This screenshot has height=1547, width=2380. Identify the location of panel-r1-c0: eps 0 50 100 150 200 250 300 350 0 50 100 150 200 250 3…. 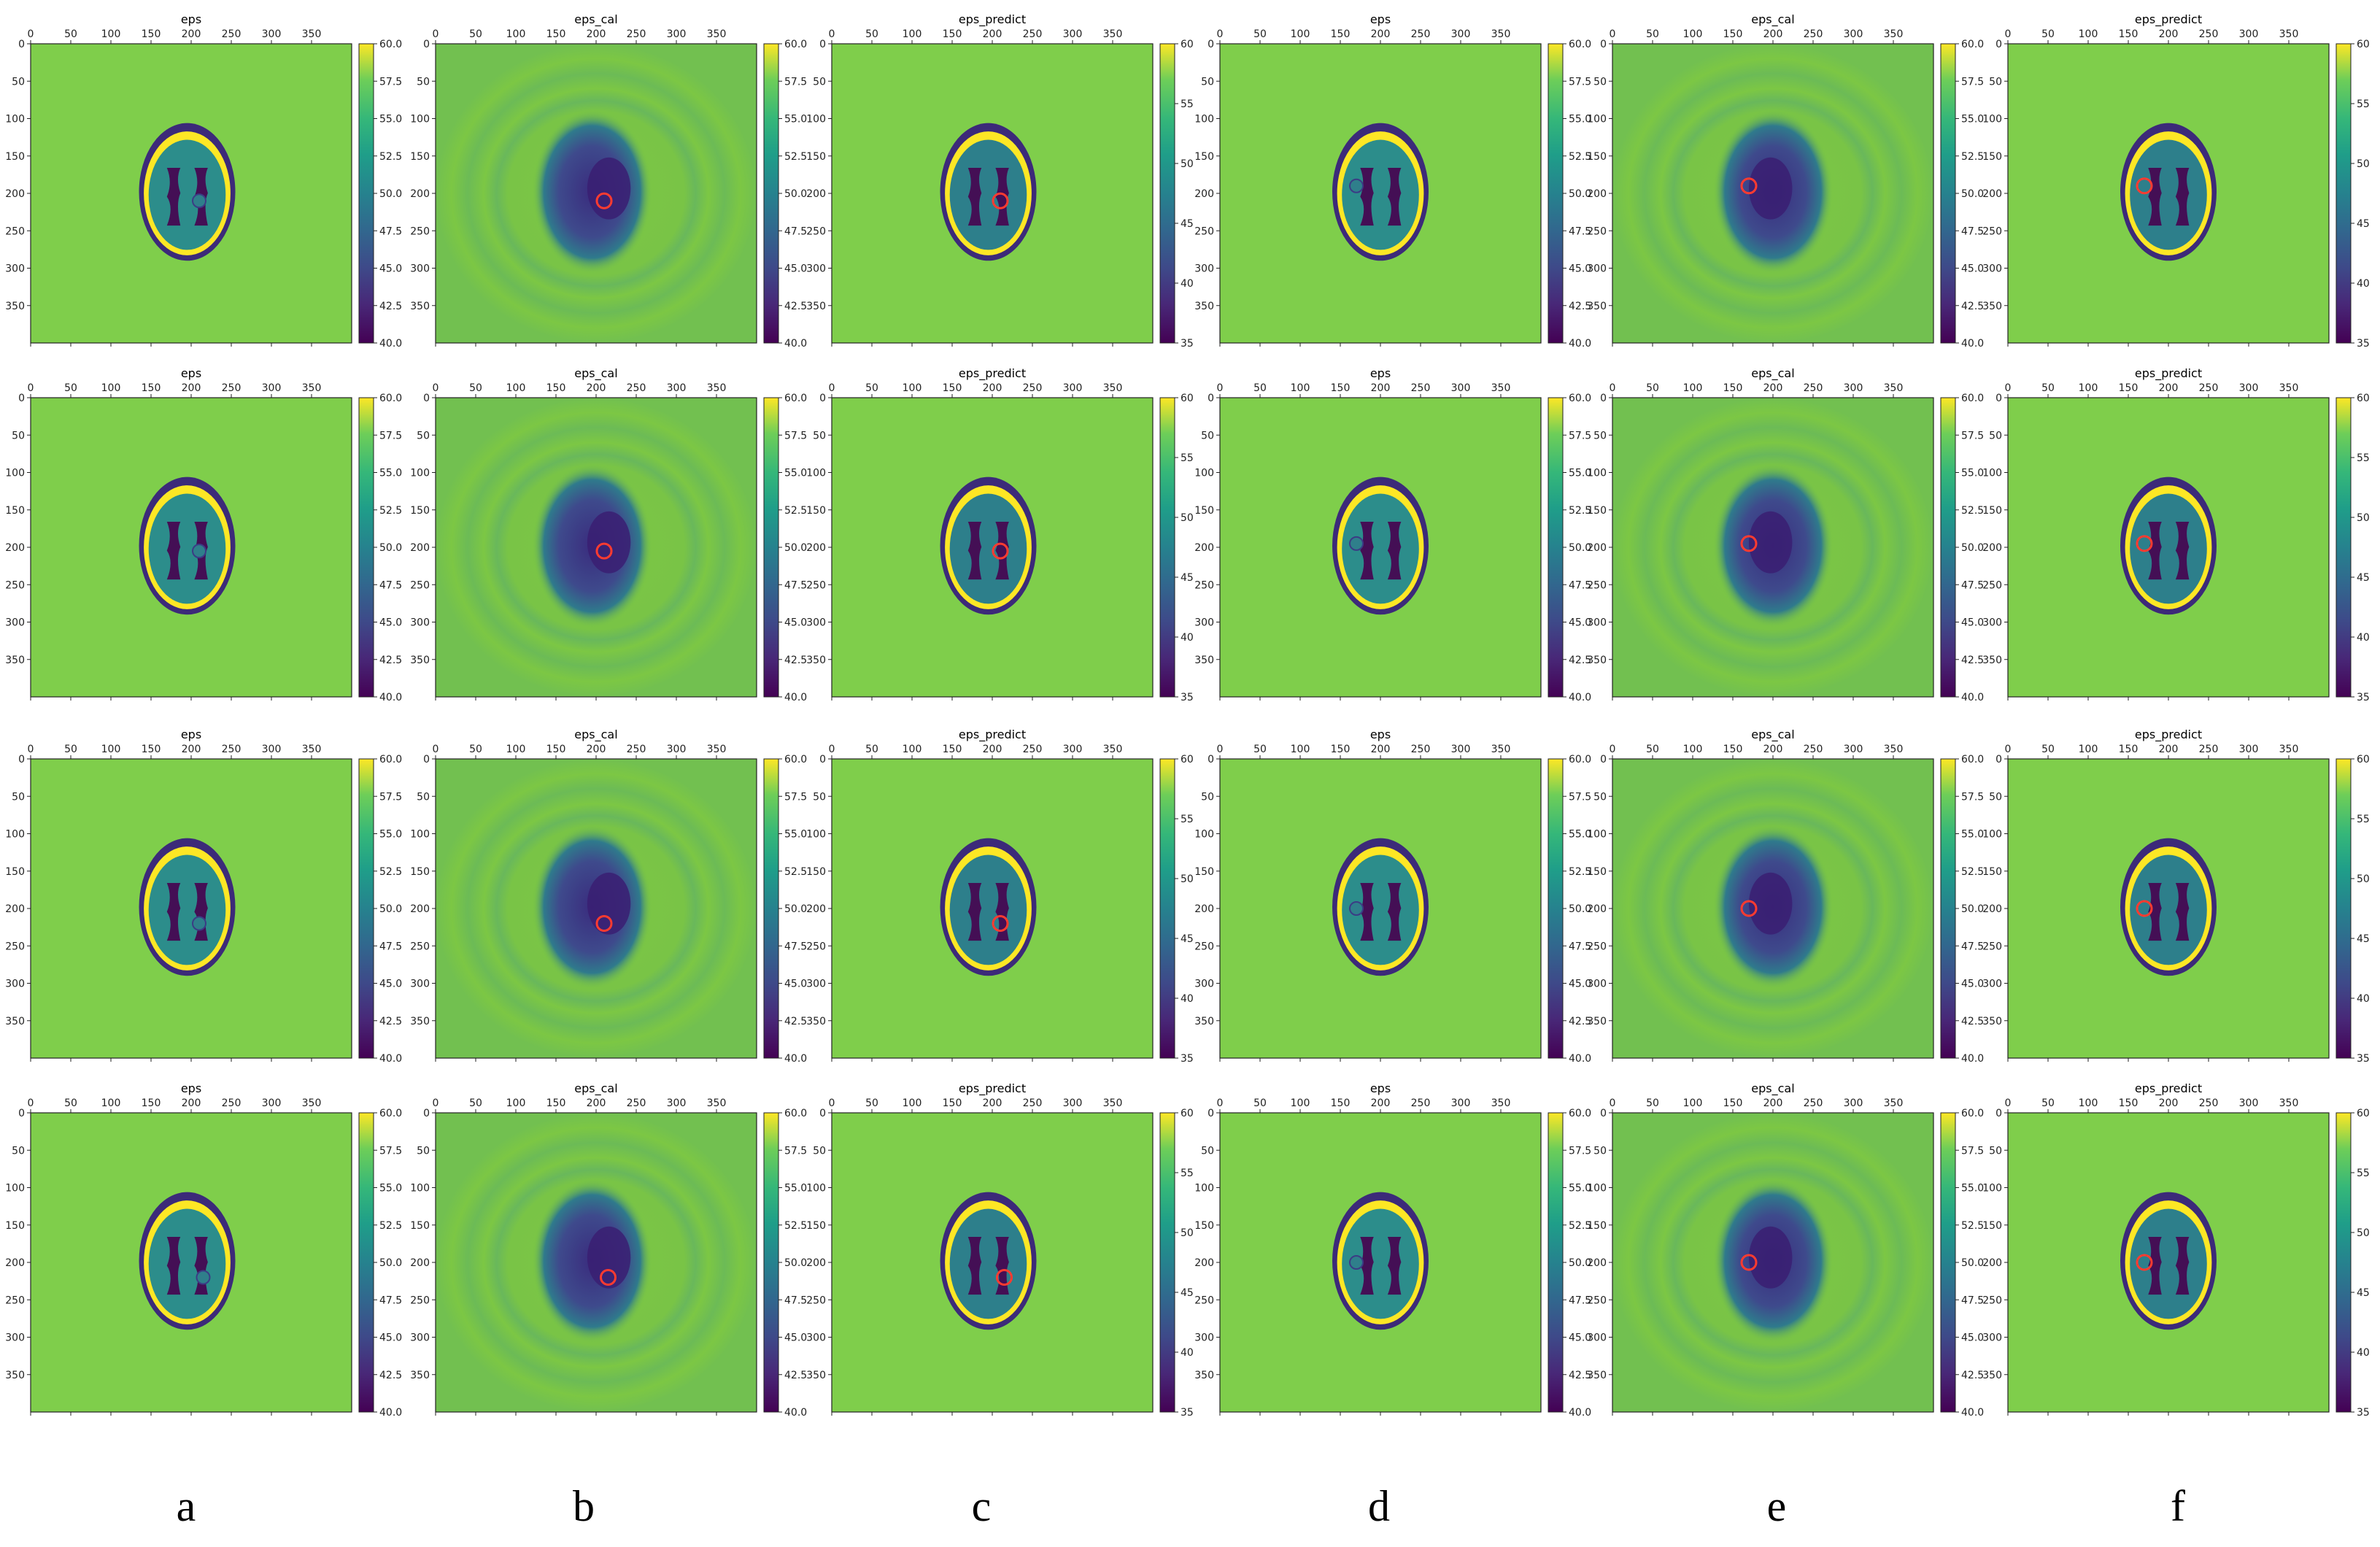
(203, 534).